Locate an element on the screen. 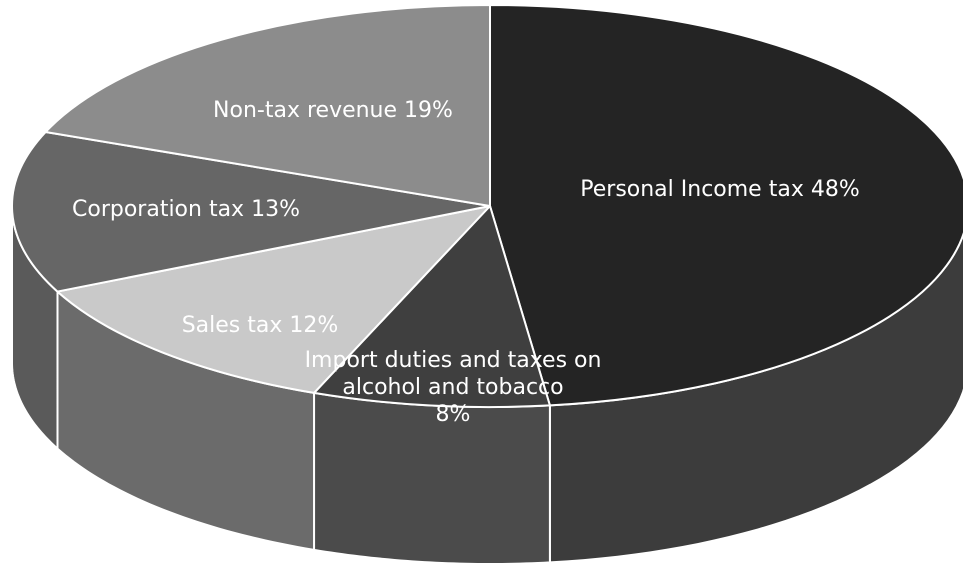  pie-slice-label-2: Sales tax 12% is located at coordinates (260, 325).